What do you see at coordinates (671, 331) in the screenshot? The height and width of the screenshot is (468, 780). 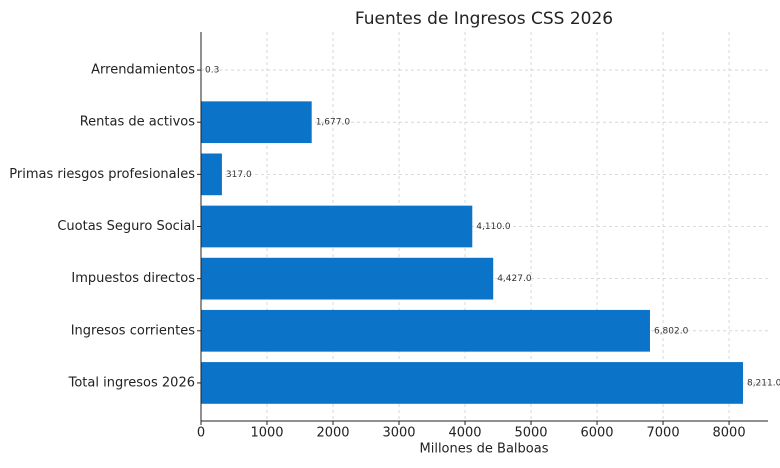 I see `value-label: 6,802.0` at bounding box center [671, 331].